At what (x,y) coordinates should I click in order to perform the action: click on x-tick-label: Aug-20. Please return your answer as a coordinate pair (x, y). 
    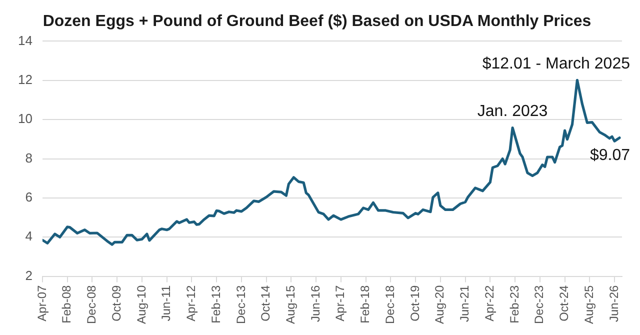
    Looking at the image, I should click on (439, 304).